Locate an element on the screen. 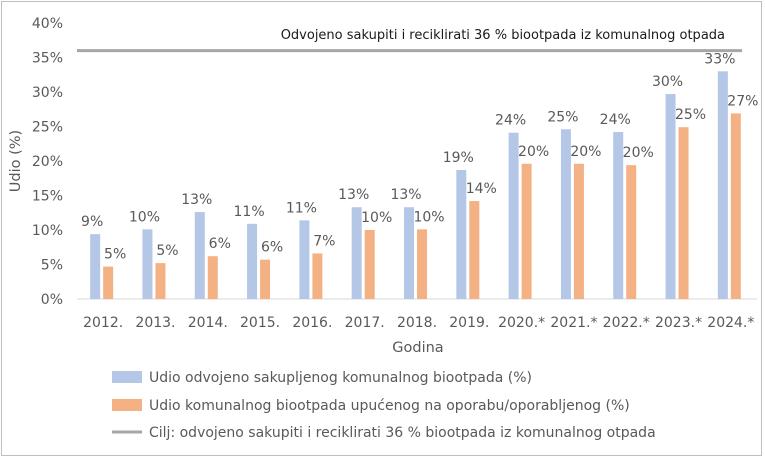  bar-series-1-2022 is located at coordinates (618, 215).